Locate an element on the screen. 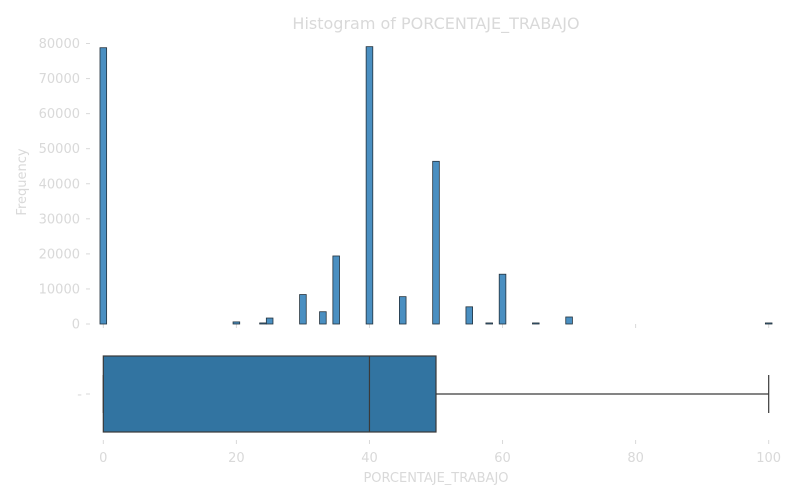 Image resolution: width=800 pixels, height=500 pixels. y-tick-label: 30000 is located at coordinates (59, 219).